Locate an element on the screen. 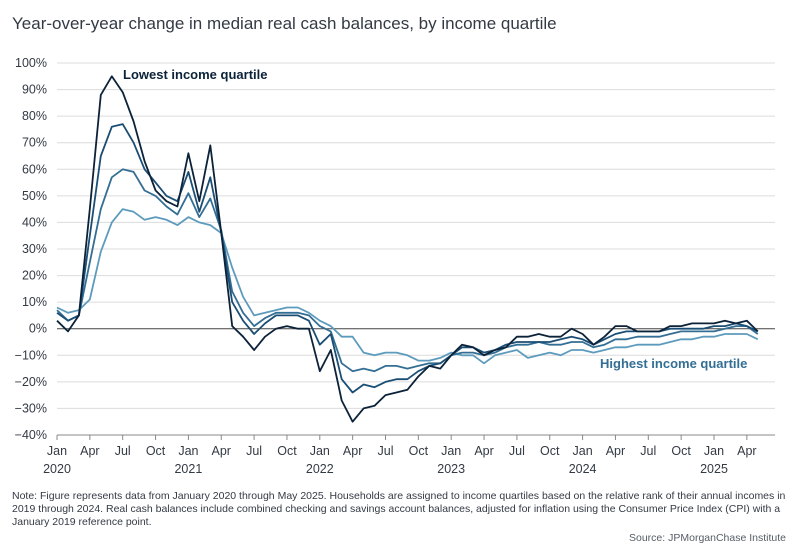  y-tick-label: 30% is located at coordinates (34, 249).